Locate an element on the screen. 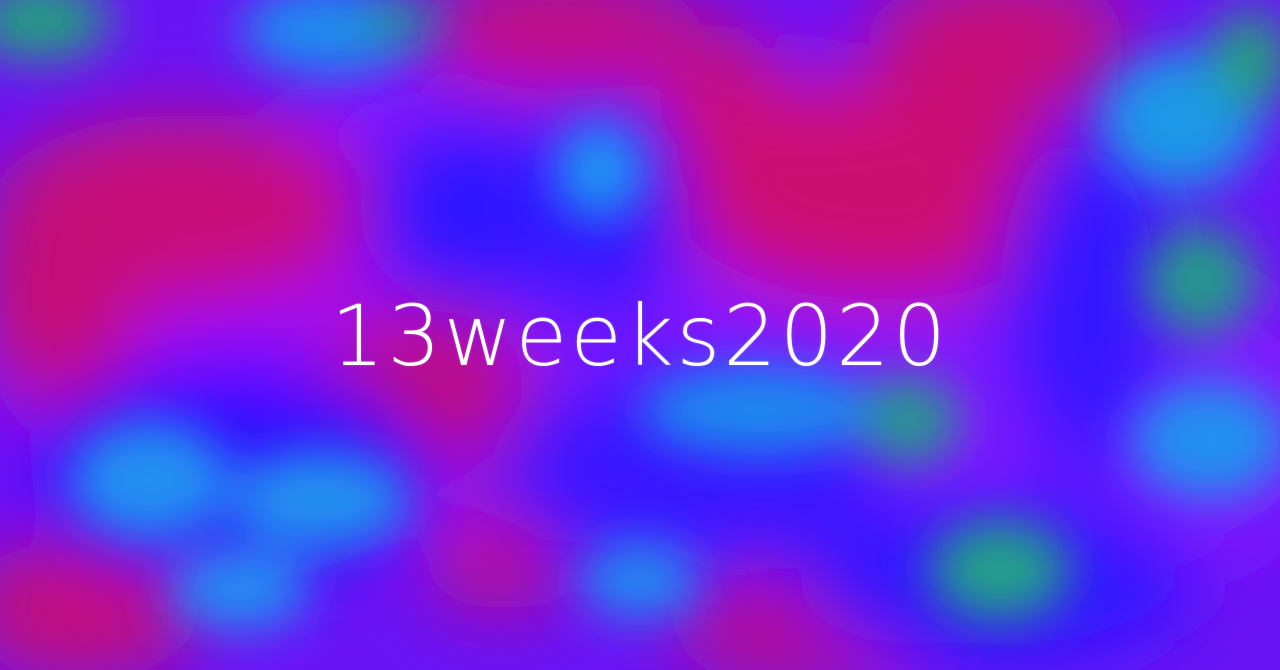  banner-title: 13weeks2020 is located at coordinates (640, 336).